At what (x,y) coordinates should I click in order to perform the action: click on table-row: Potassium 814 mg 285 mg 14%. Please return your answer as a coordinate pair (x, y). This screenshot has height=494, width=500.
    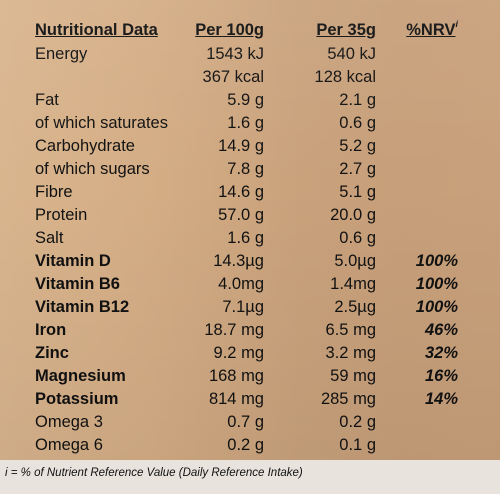
    Looking at the image, I should click on (250, 399).